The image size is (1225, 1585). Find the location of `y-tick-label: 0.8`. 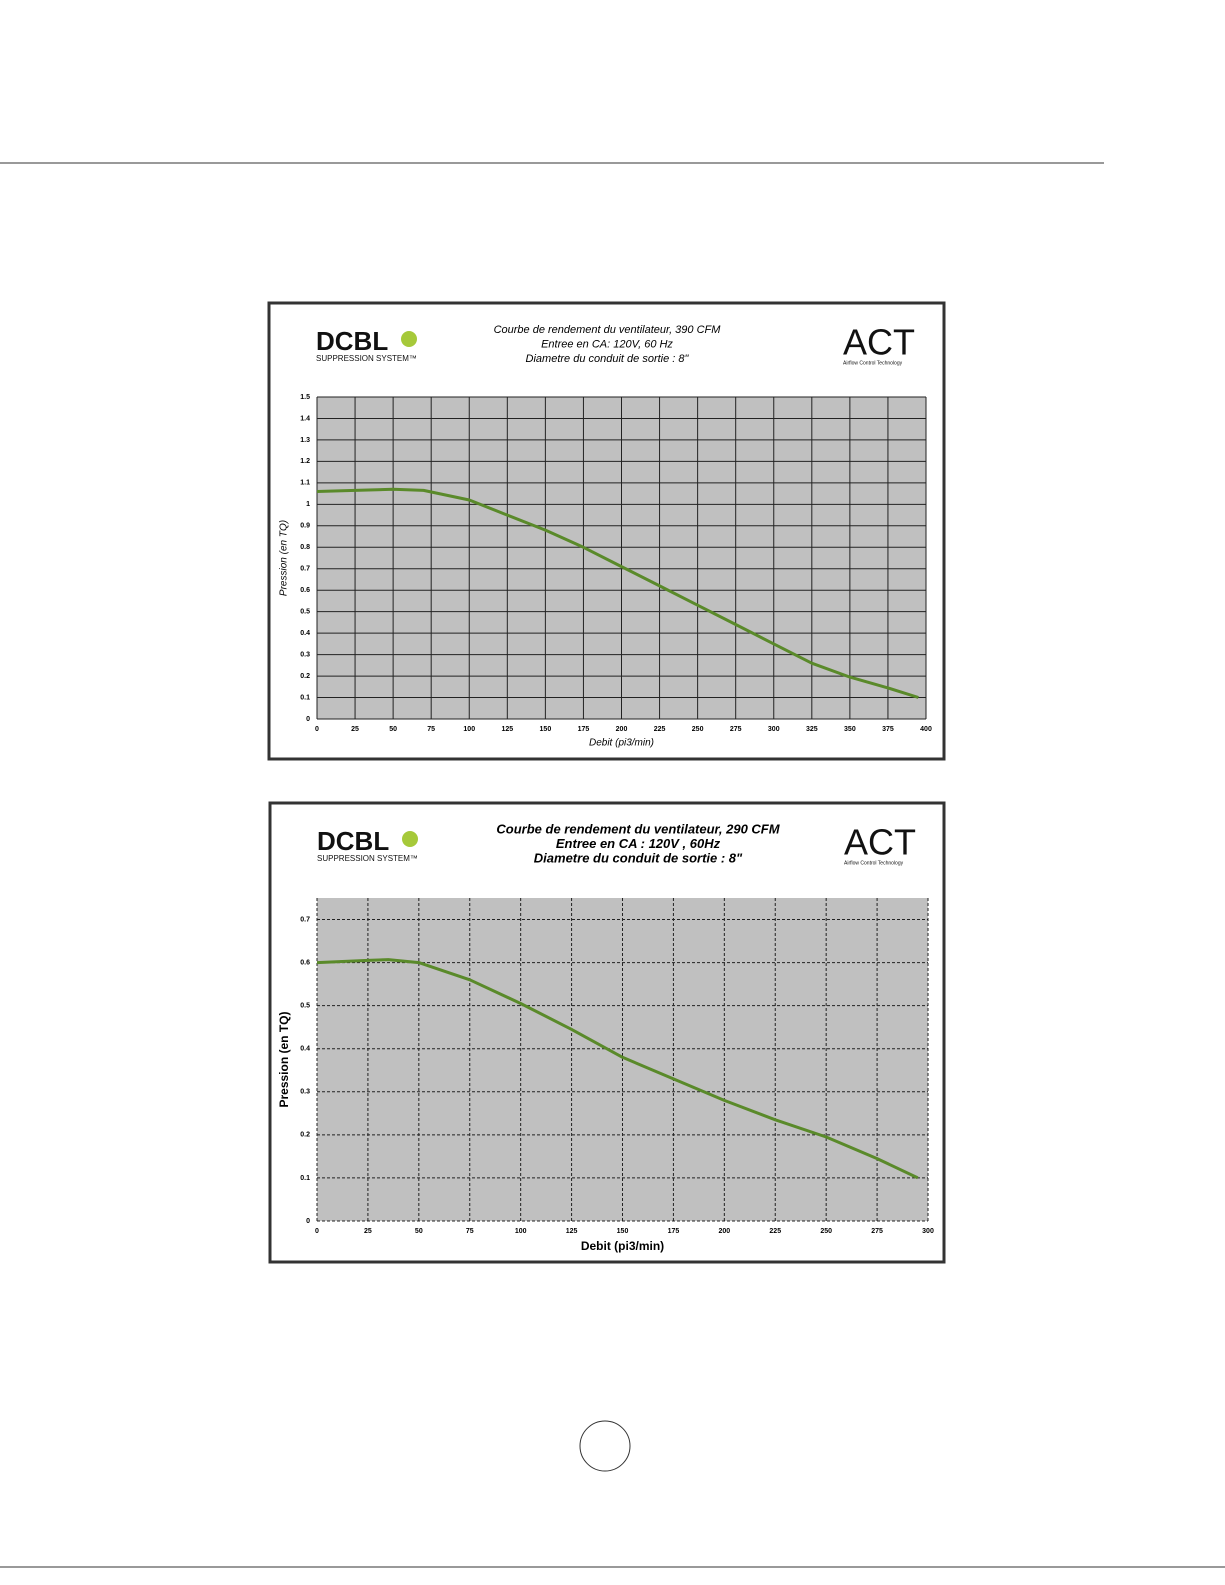

y-tick-label: 0.8 is located at coordinates (305, 547).